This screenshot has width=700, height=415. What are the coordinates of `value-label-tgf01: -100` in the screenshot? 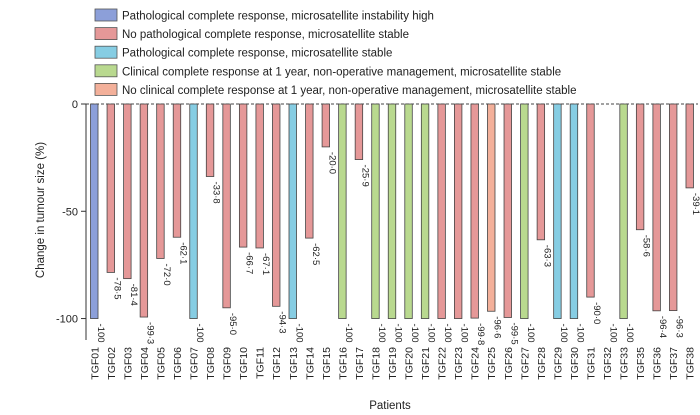 It's located at (100, 333).